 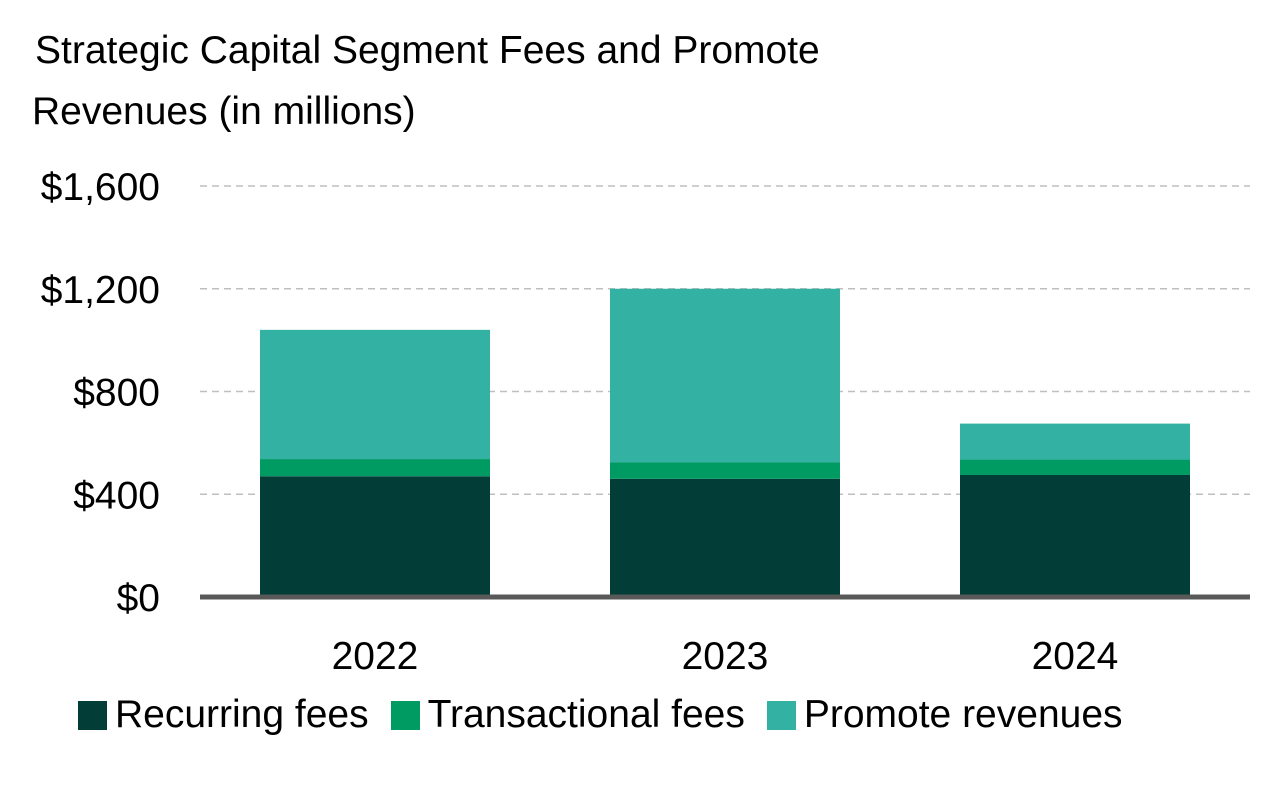 I want to click on bar-promote-revenues-2024, so click(x=1075, y=441).